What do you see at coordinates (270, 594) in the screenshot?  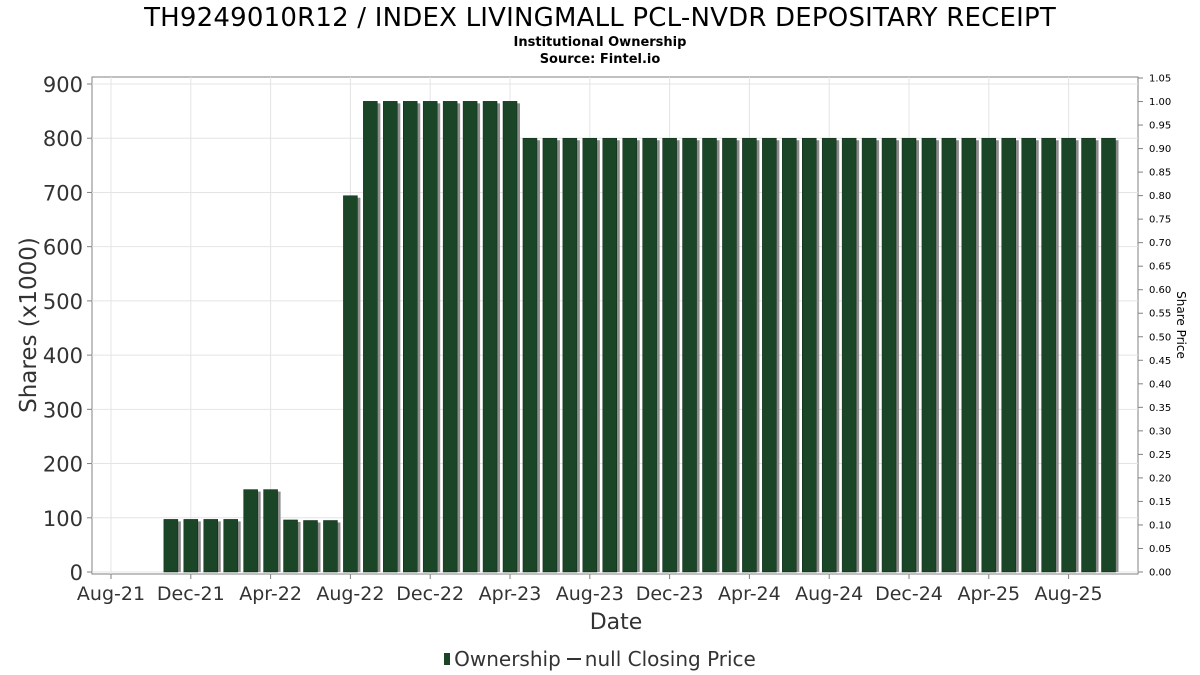 I see `x-tick-label: Apr-22` at bounding box center [270, 594].